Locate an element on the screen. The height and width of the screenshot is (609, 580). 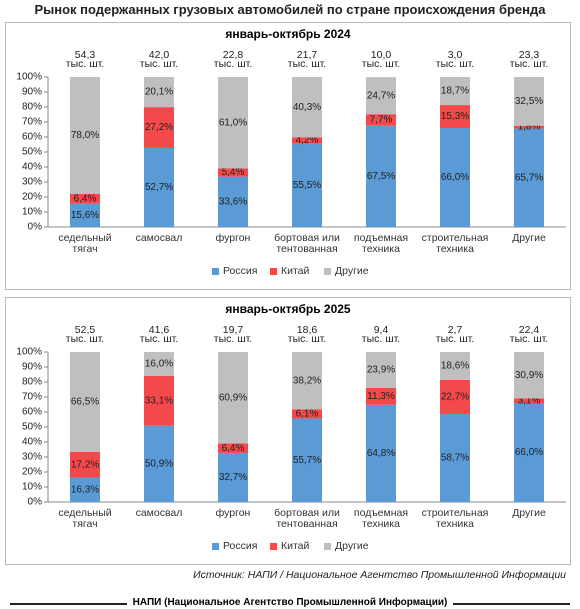
value-label: 61,0% is located at coordinates (233, 122).